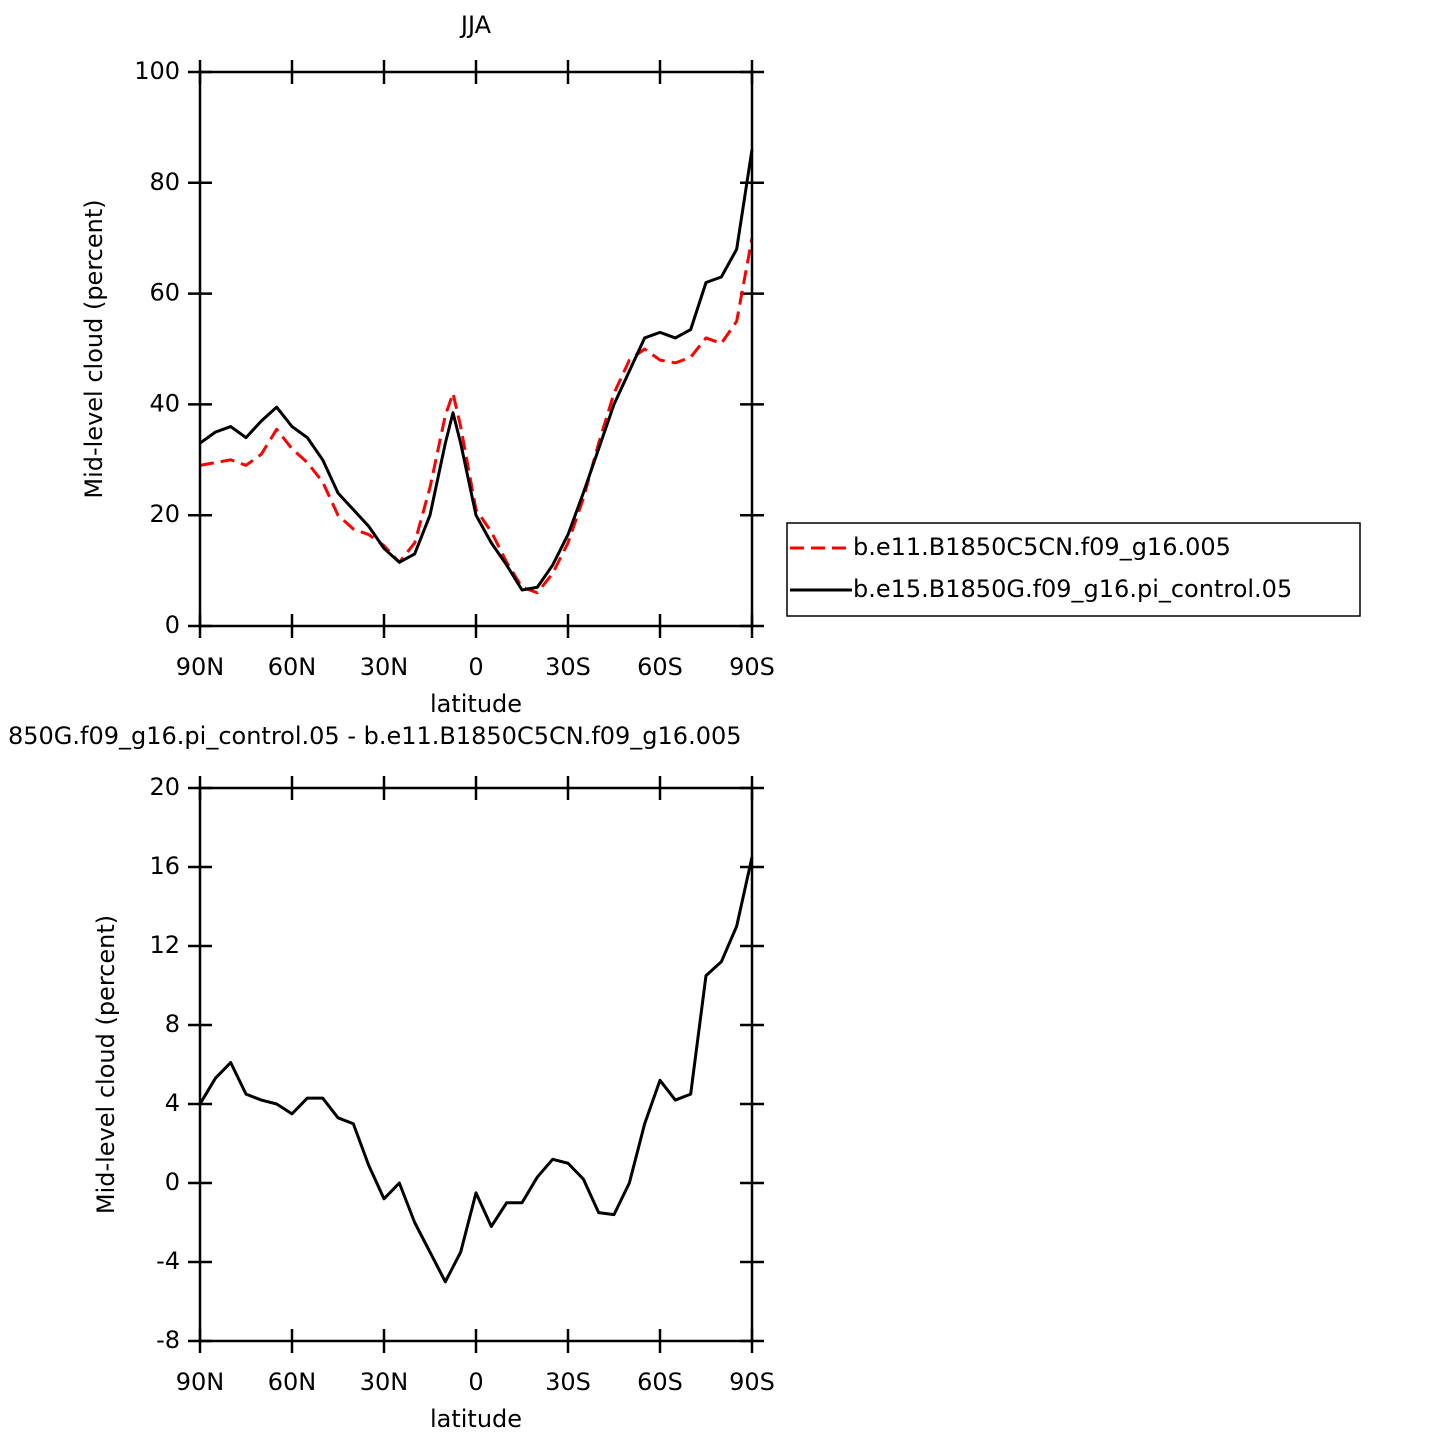 This screenshot has width=1441, height=1445. Describe the element at coordinates (164, 403) in the screenshot. I see `y-tick-label: 40` at that location.